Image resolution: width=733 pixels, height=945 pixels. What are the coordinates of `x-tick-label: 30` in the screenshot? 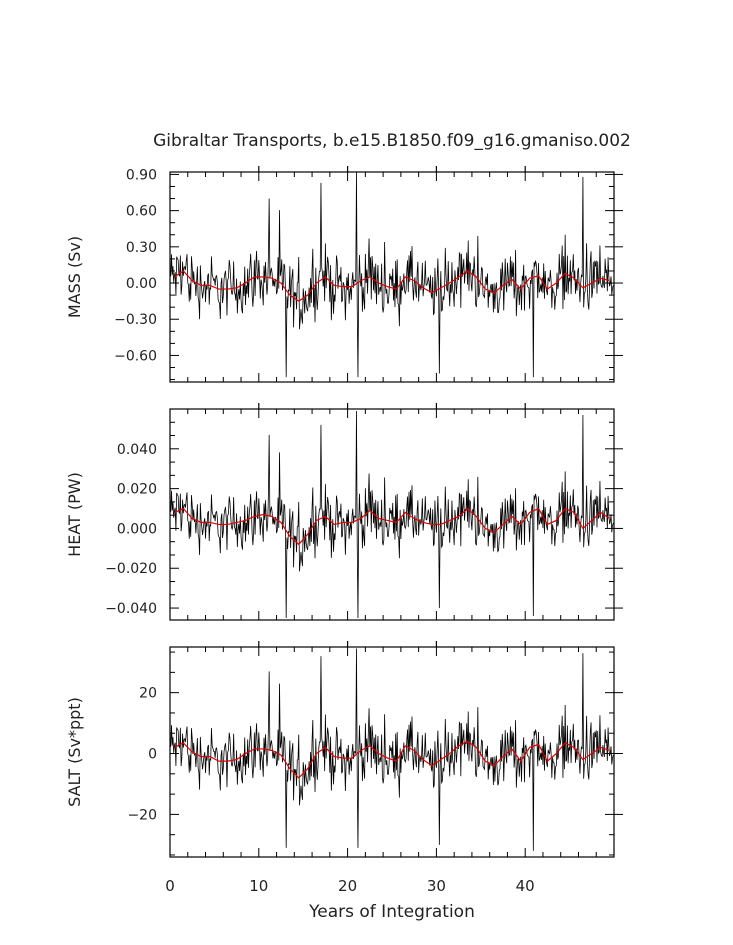 It's located at (436, 886).